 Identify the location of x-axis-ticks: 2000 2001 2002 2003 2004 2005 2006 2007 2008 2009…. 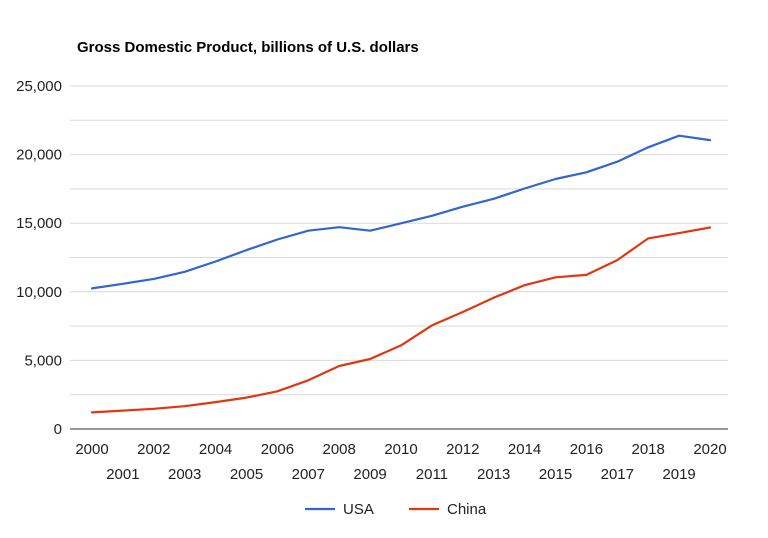
(400, 462).